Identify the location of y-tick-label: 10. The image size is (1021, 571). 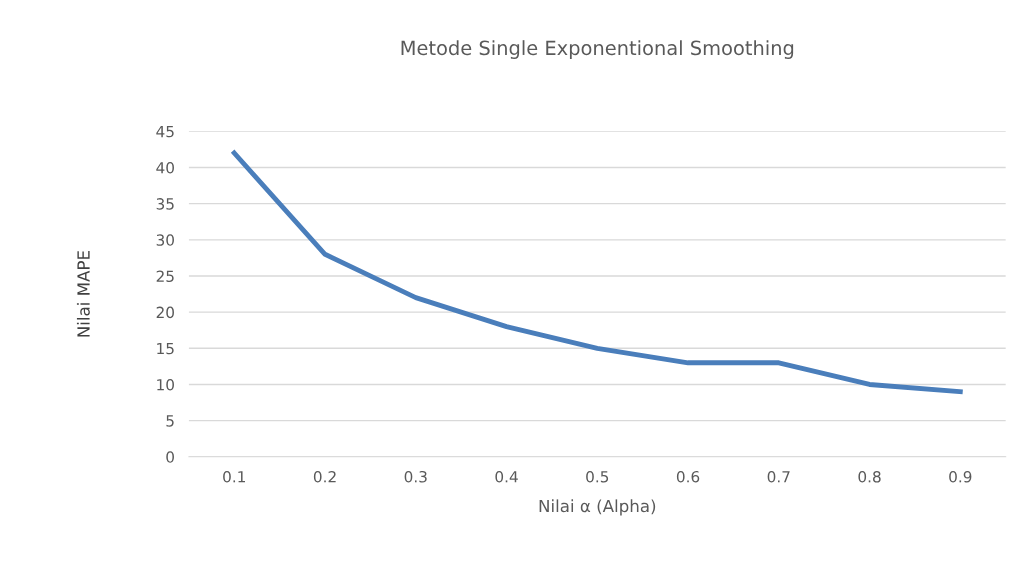
(165, 384).